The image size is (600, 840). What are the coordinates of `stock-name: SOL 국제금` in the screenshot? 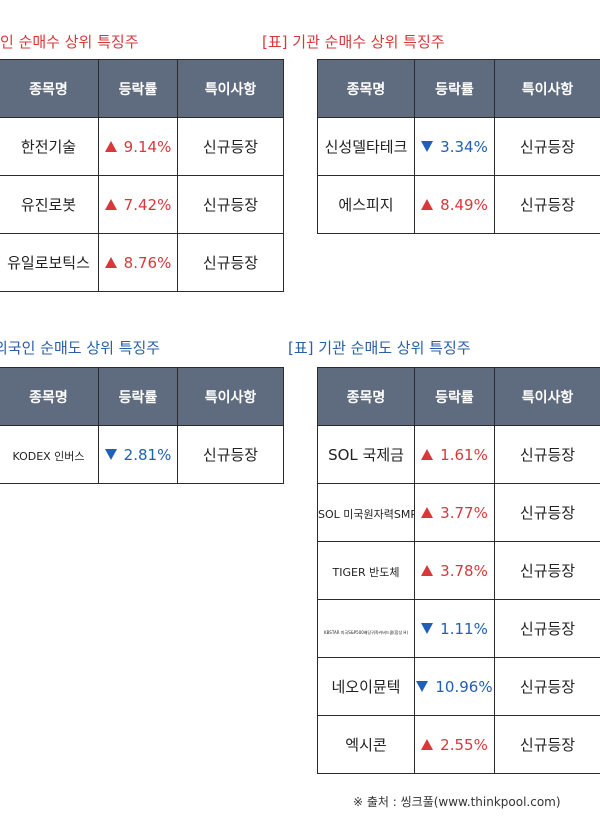 It's located at (366, 454).